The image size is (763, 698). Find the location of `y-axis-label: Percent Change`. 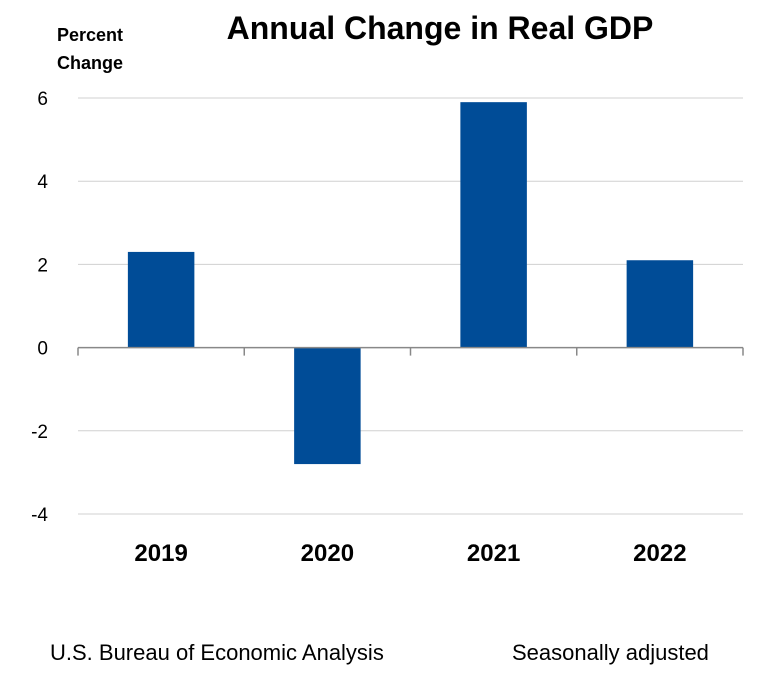

y-axis-label: Percent Change is located at coordinates (90, 49).